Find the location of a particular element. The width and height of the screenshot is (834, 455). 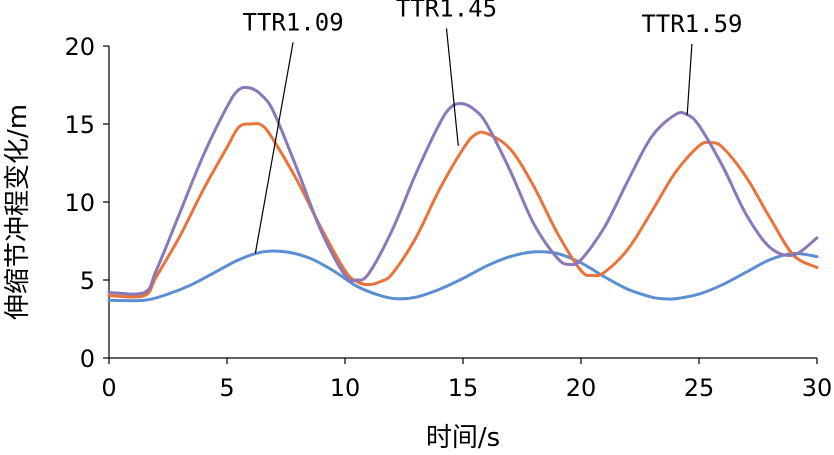

x-tick-label: 20 is located at coordinates (581, 388).